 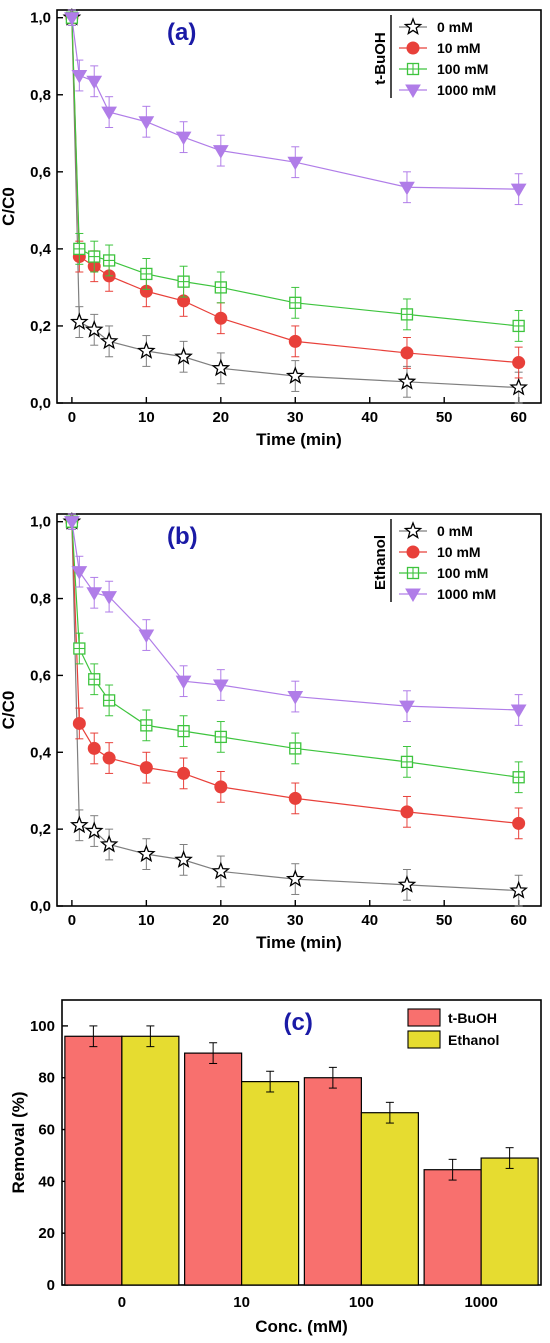 What do you see at coordinates (473, 1040) in the screenshot?
I see `legend-label: Ethanol` at bounding box center [473, 1040].